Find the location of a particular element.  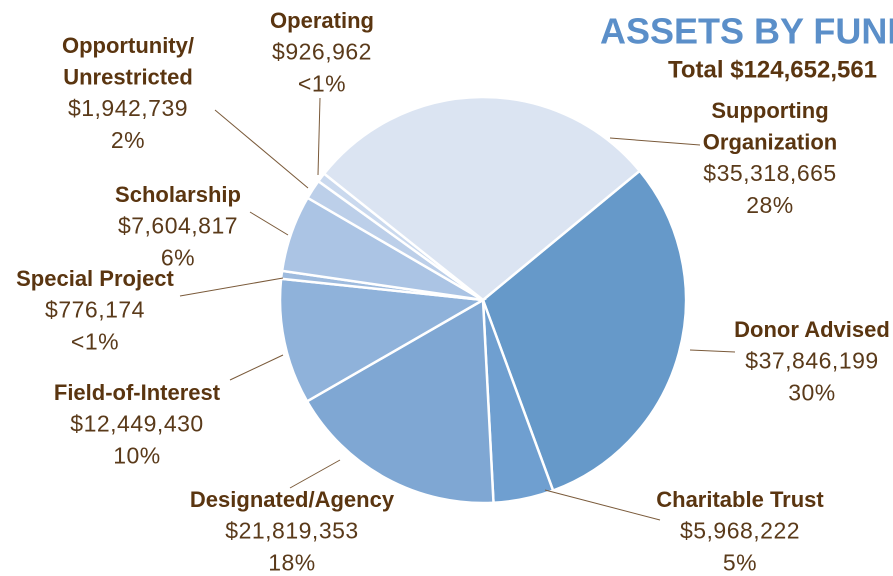

value-label: $5,968,222 is located at coordinates (740, 531).